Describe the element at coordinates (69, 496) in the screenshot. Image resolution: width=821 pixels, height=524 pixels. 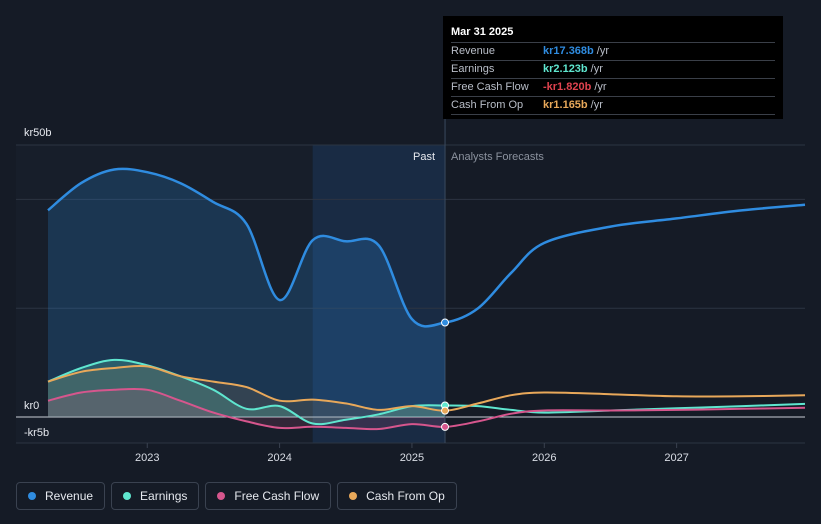
I see `legend-label: Revenue` at that location.